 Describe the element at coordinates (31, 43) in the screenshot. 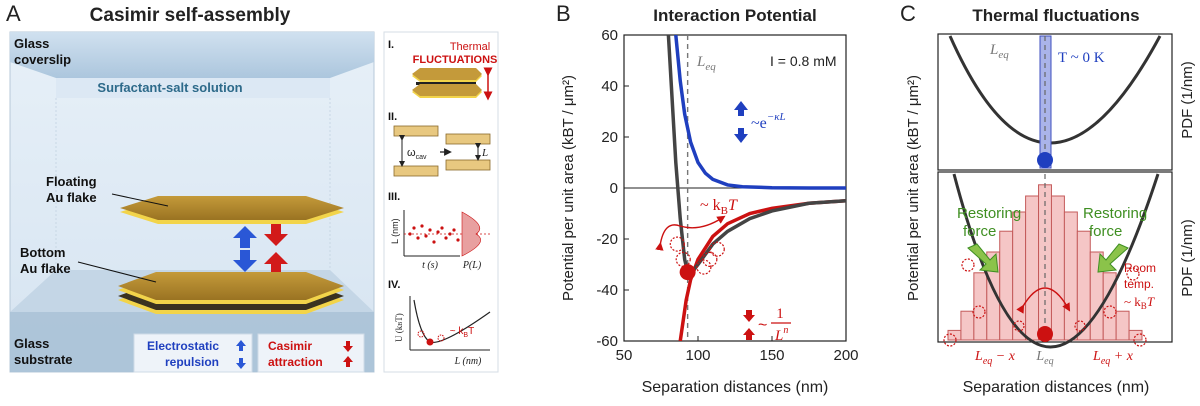

I see `glass-coverslip-label-1: Glass` at that location.